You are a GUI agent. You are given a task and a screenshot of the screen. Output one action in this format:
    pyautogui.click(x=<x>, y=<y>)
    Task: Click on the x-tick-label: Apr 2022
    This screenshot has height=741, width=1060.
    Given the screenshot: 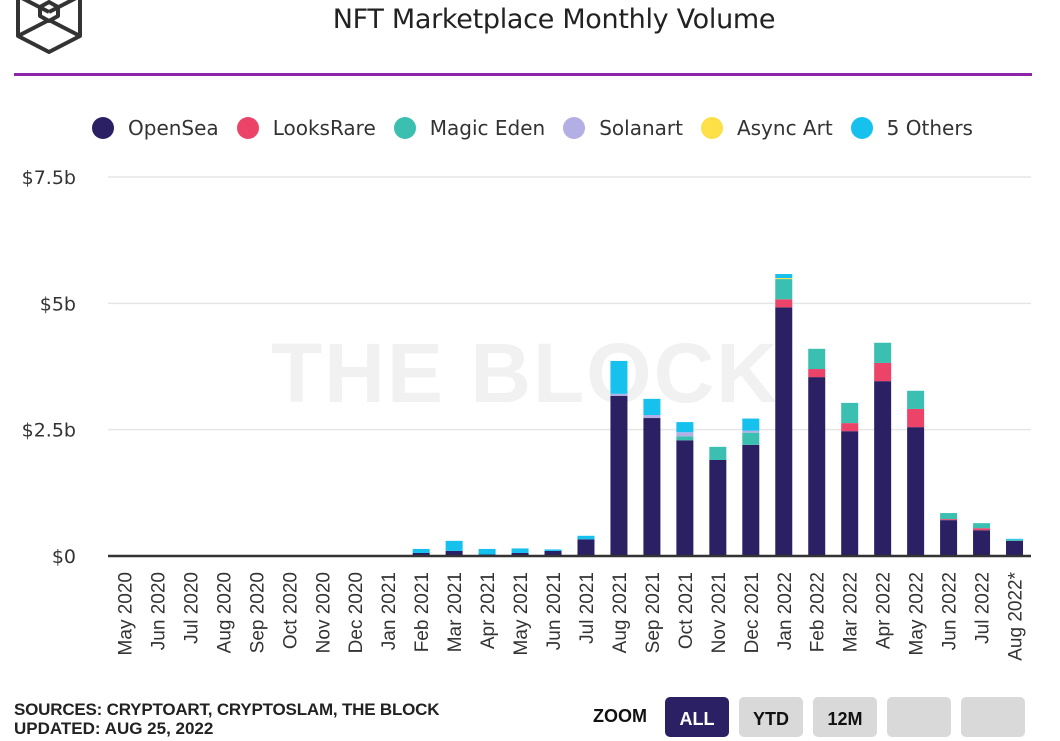 What is the action you would take?
    pyautogui.click(x=884, y=610)
    